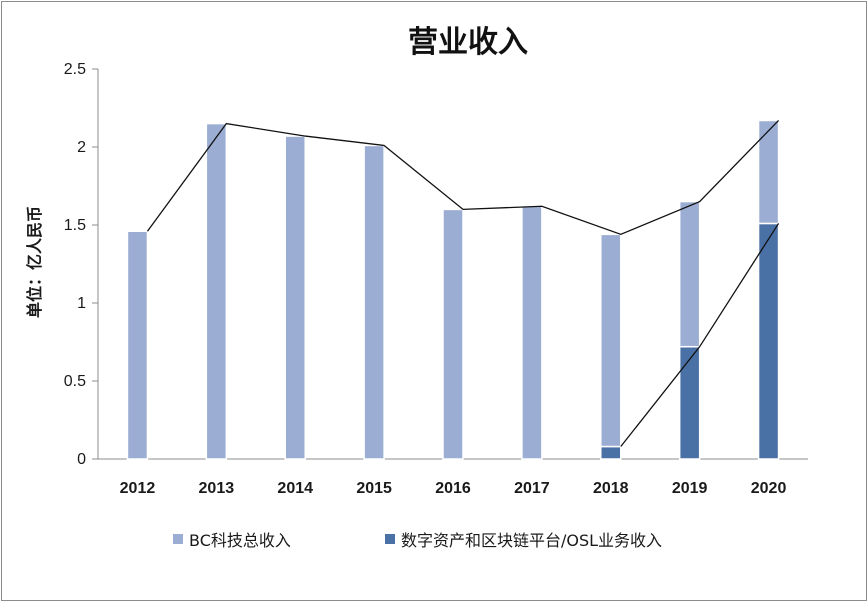 The width and height of the screenshot is (868, 602). I want to click on y-tick-label: 0.5, so click(75, 381).